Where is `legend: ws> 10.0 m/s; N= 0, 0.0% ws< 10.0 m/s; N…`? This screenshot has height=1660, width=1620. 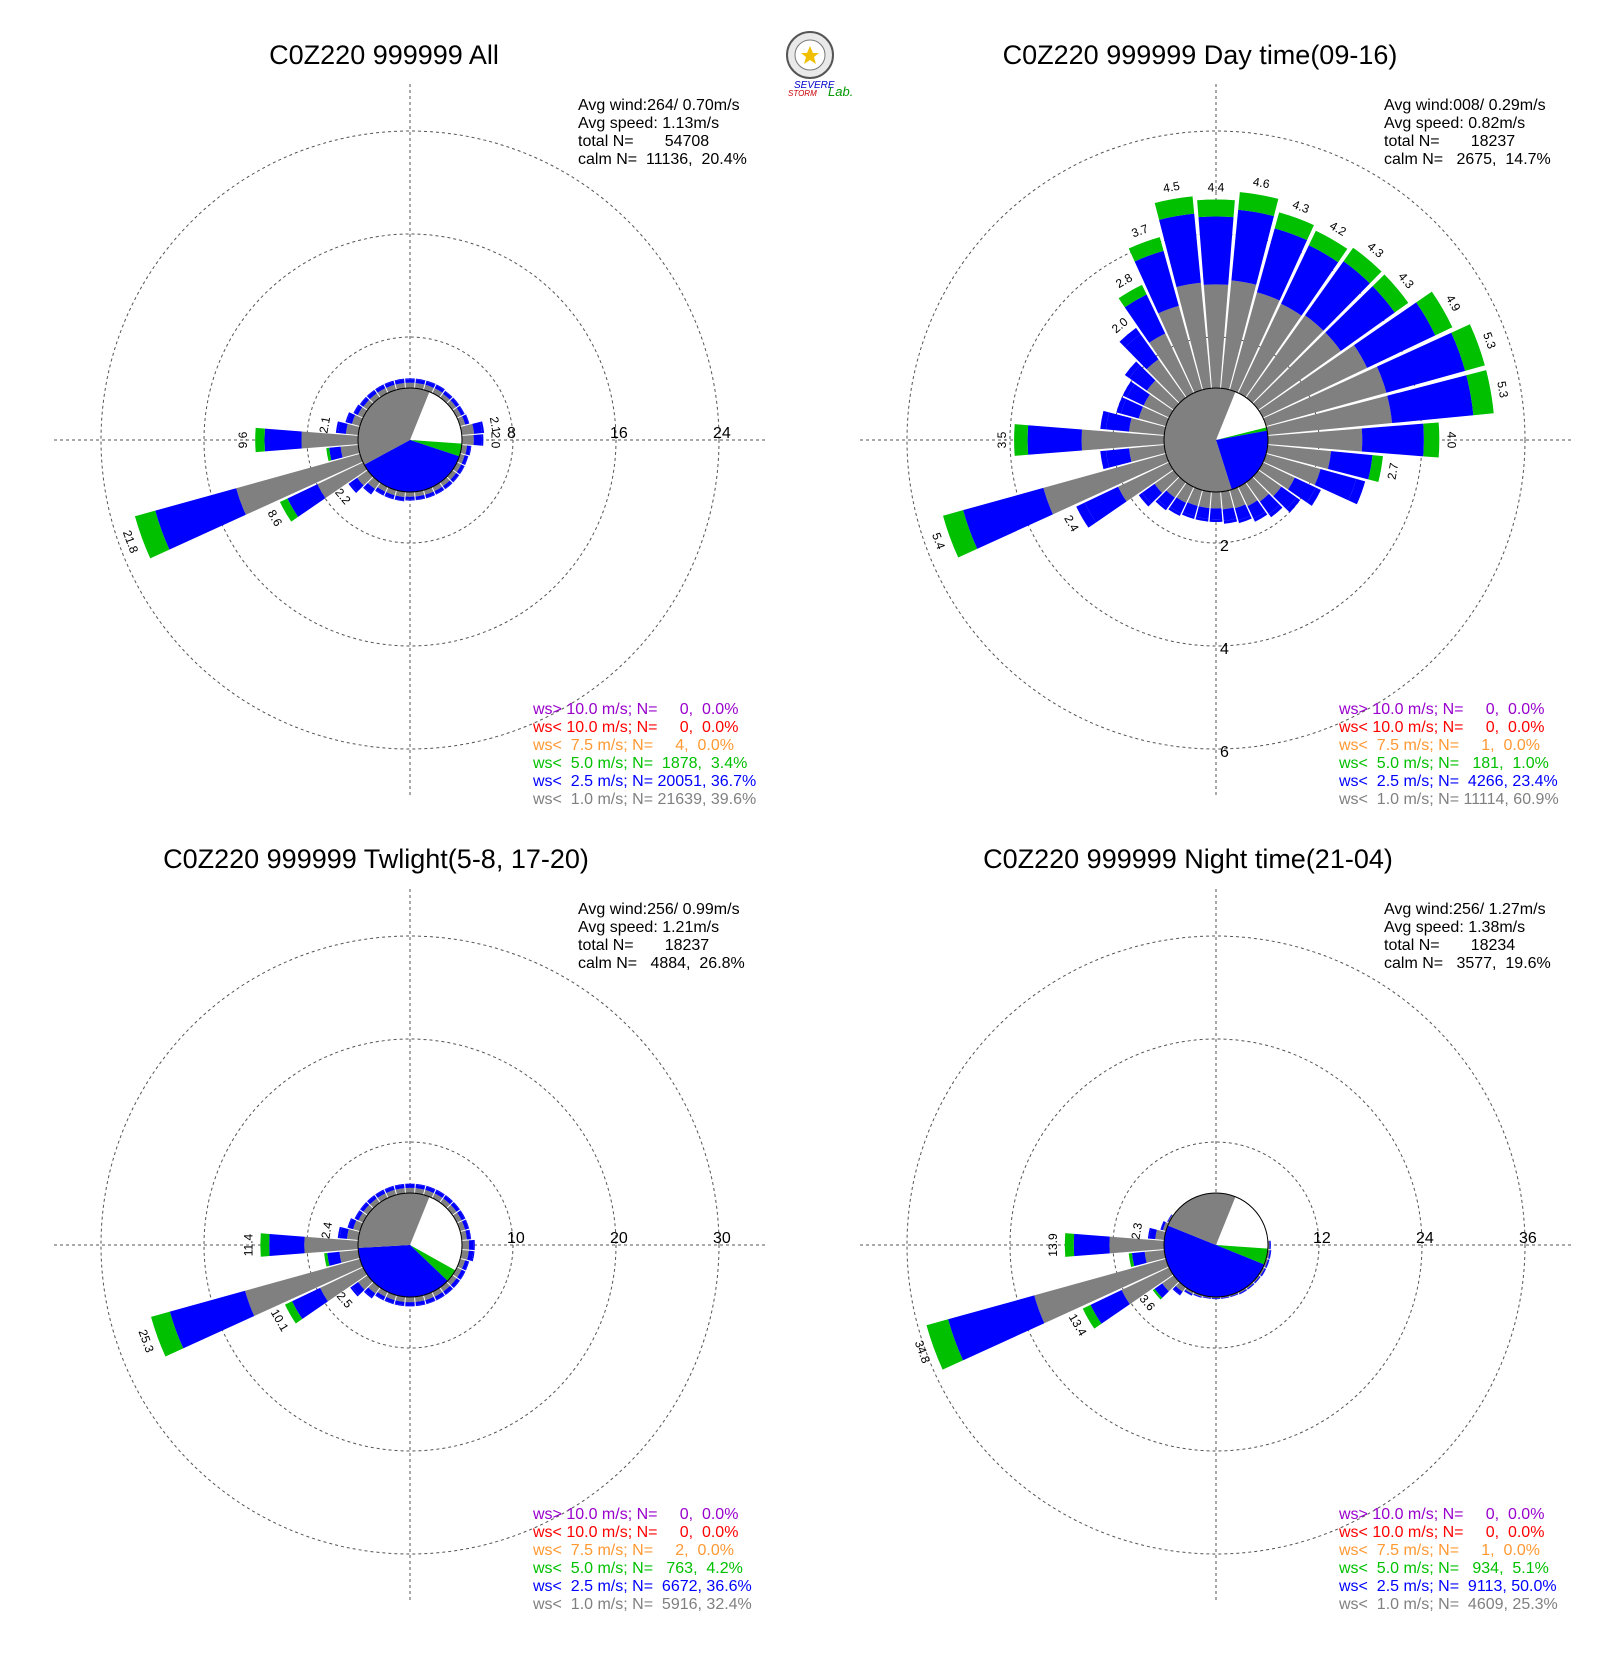 legend: ws> 10.0 m/s; N= 0, 0.0% ws< 10.0 m/s; N… is located at coordinates (1448, 754).